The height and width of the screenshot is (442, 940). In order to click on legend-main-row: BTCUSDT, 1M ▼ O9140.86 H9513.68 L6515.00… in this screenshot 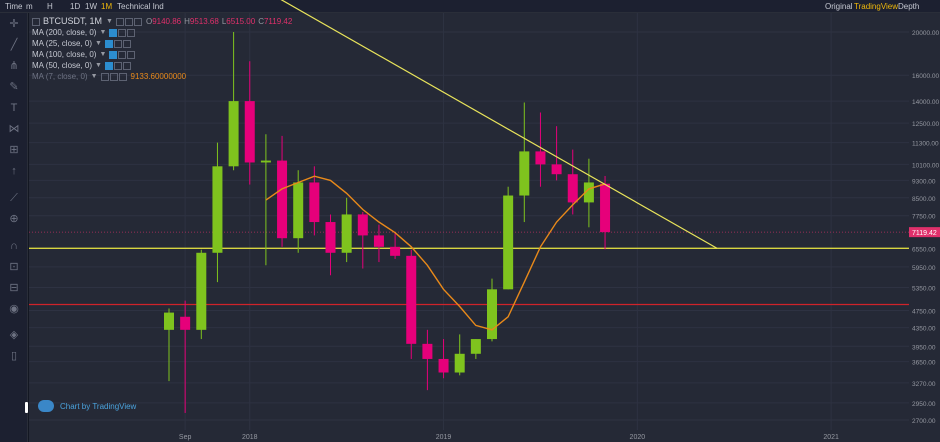, I will do `click(197, 21)`.